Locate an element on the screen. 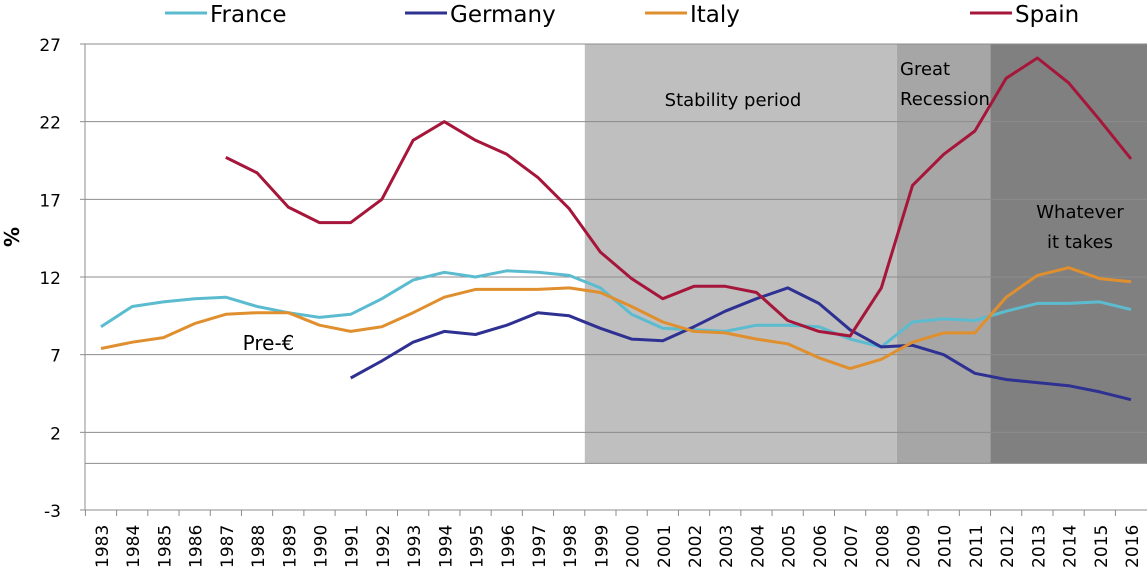 The image size is (1147, 579). x-tick-label: 2008 is located at coordinates (883, 546).